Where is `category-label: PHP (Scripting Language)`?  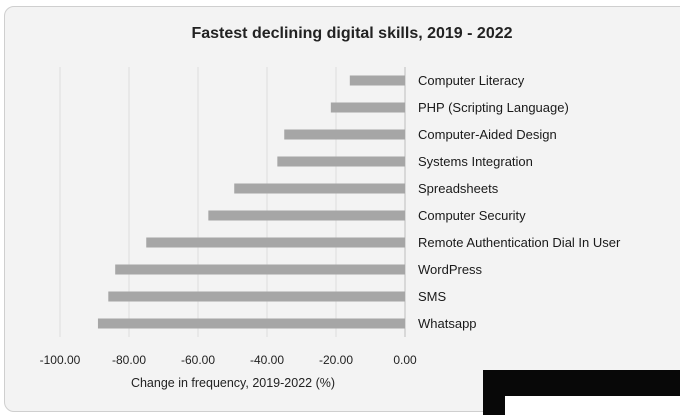 category-label: PHP (Scripting Language) is located at coordinates (493, 107).